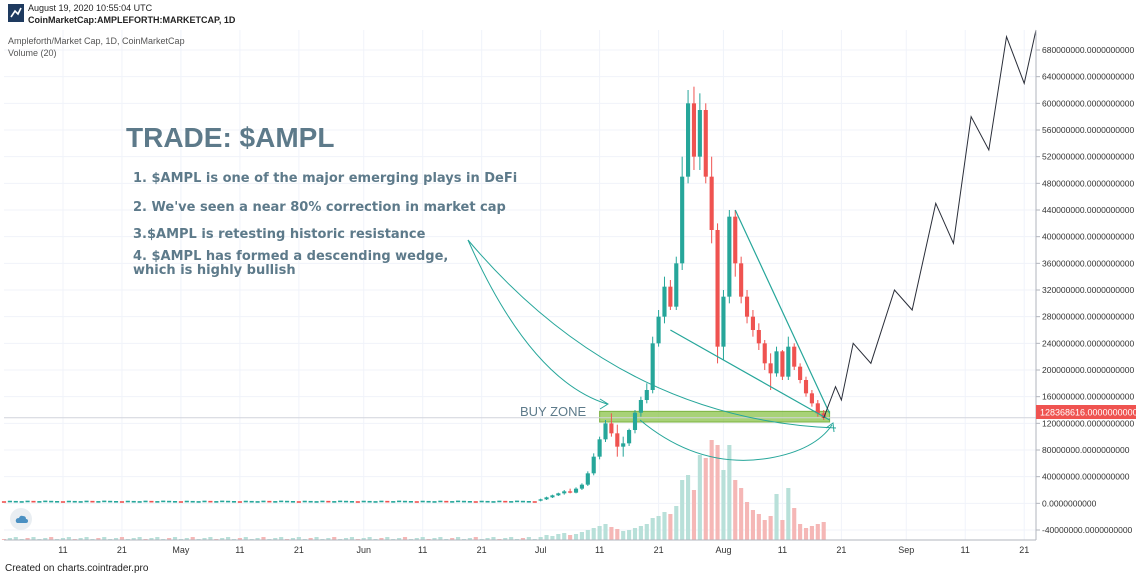 The height and width of the screenshot is (579, 1140). Describe the element at coordinates (1087, 530) in the screenshot. I see `y-tick-label: -40000000.0000000000` at that location.